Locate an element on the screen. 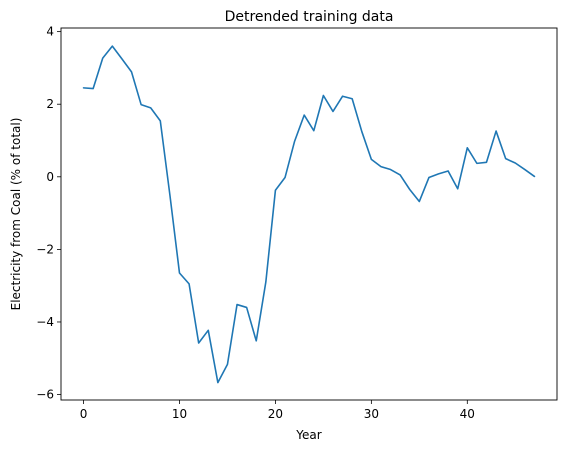 Image resolution: width=565 pixels, height=453 pixels. x-tick-label: 0 is located at coordinates (84, 414).